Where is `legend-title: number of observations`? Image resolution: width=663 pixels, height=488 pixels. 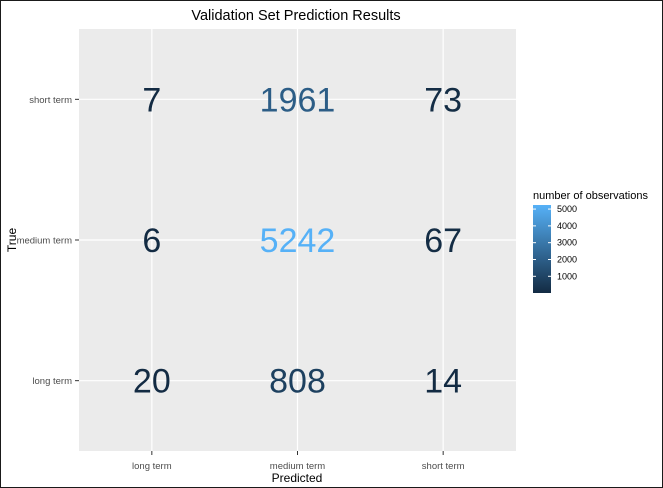
legend-title: number of observations is located at coordinates (590, 196).